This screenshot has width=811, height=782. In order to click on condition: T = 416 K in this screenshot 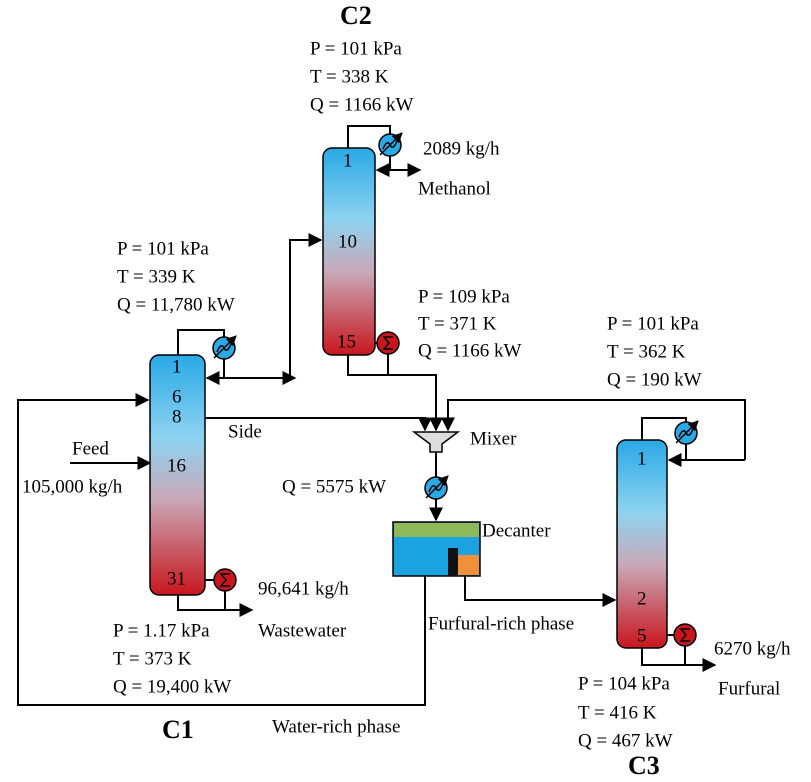, I will do `click(617, 712)`.